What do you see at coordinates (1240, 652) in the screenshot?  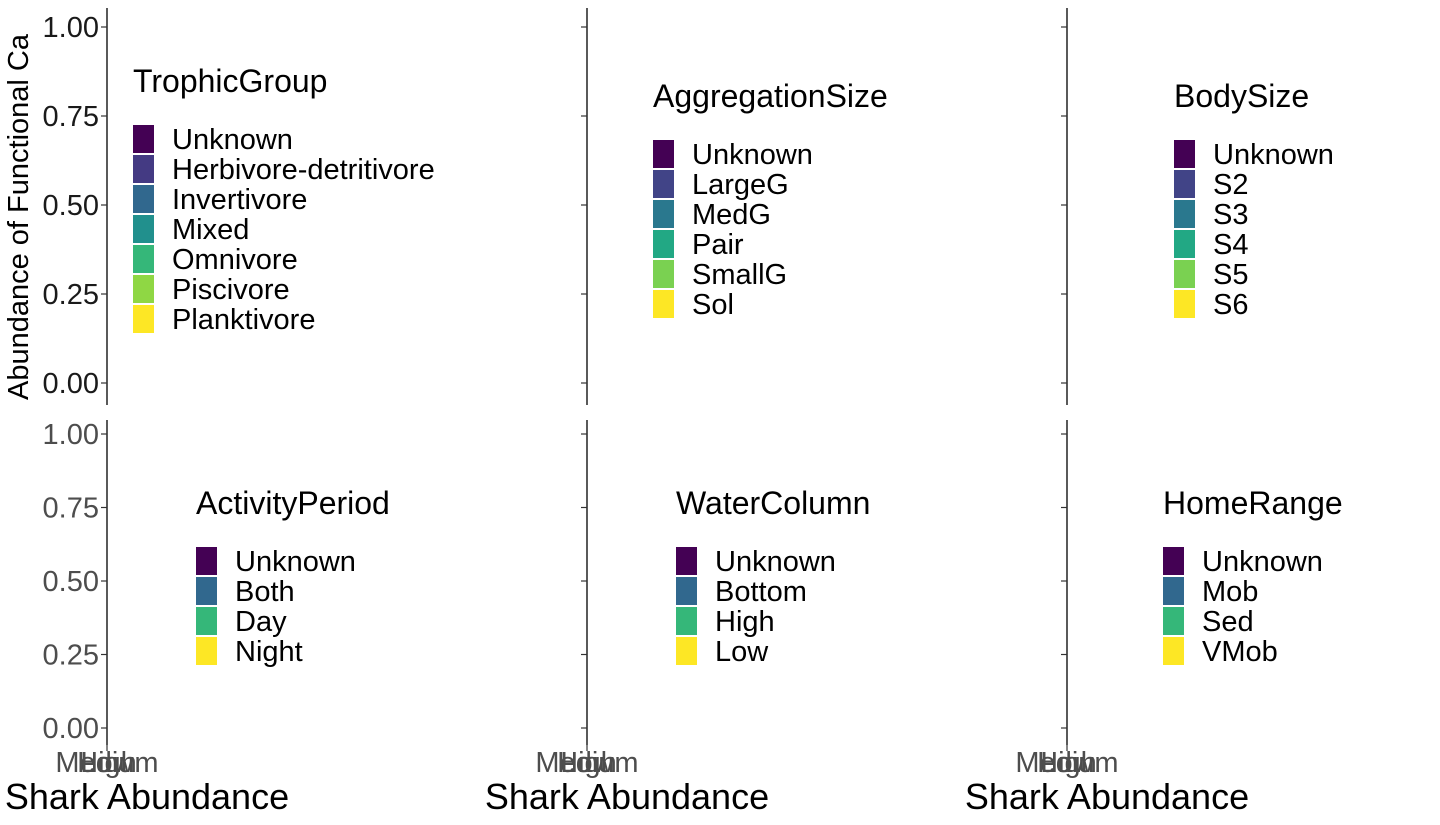 I see `legend-label: VMob` at bounding box center [1240, 652].